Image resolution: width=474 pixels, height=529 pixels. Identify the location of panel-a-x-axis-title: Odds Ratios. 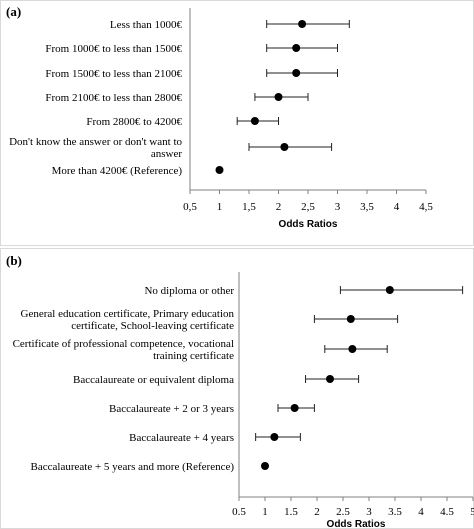
(308, 224).